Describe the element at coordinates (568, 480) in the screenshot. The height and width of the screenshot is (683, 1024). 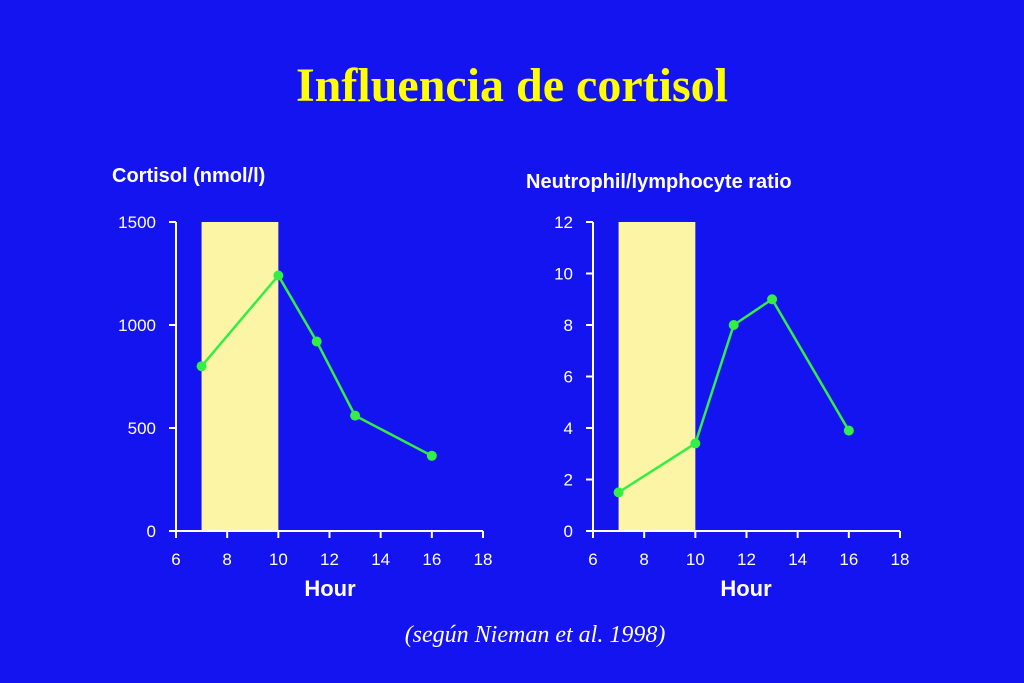
I see `y-tick-label: 2` at that location.